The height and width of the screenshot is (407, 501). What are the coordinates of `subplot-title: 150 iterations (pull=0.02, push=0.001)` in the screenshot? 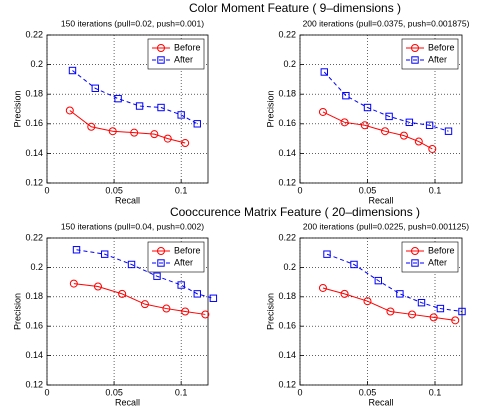 It's located at (132, 23).